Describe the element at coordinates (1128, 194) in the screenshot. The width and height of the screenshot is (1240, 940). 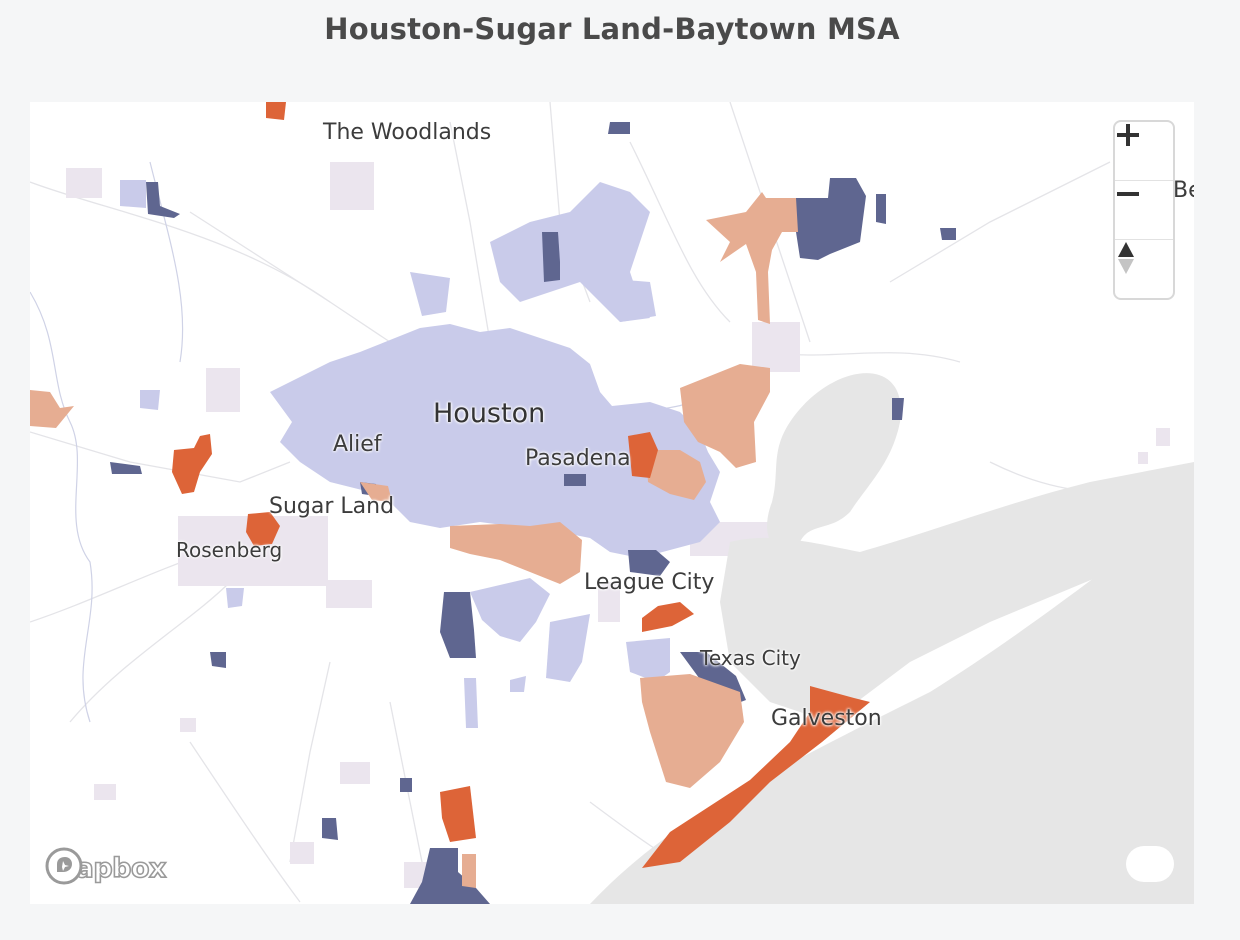
I see `minus-icon` at that location.